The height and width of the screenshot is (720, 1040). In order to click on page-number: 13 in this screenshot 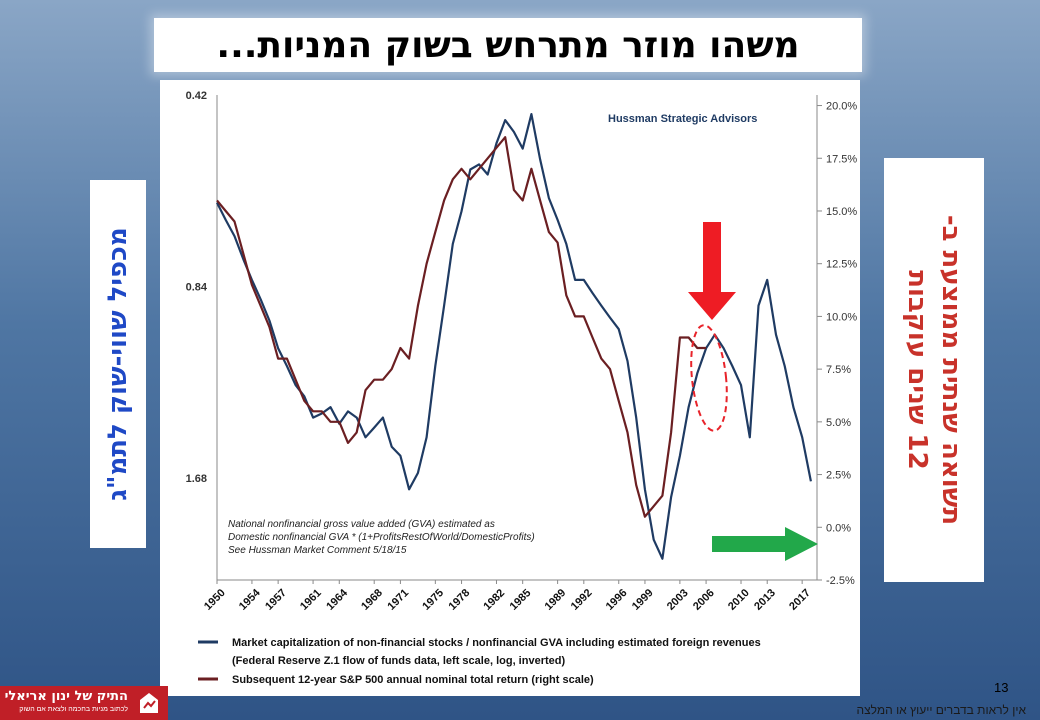, I will do `click(1001, 687)`.